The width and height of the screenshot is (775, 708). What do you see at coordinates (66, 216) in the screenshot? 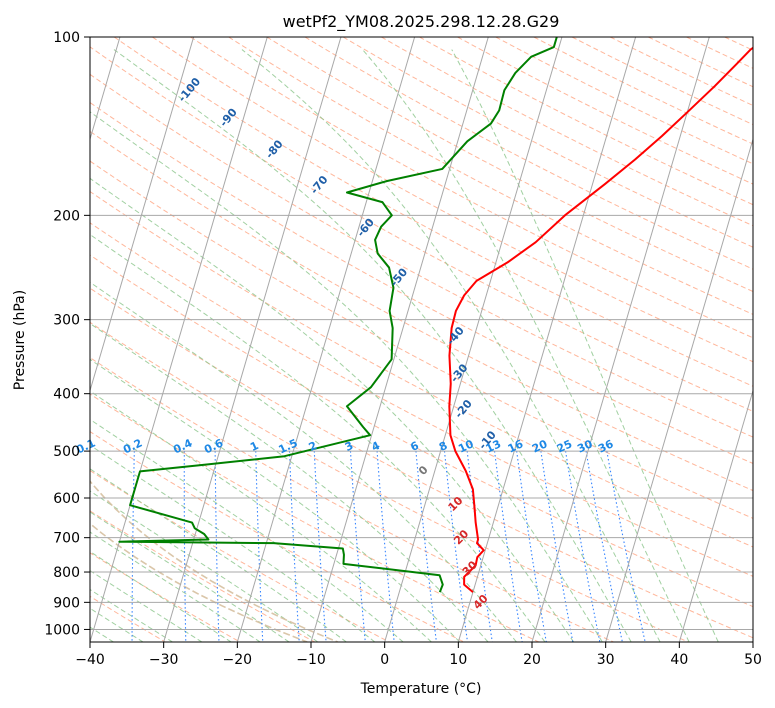
I see `y-tick-label: 200` at bounding box center [66, 216].